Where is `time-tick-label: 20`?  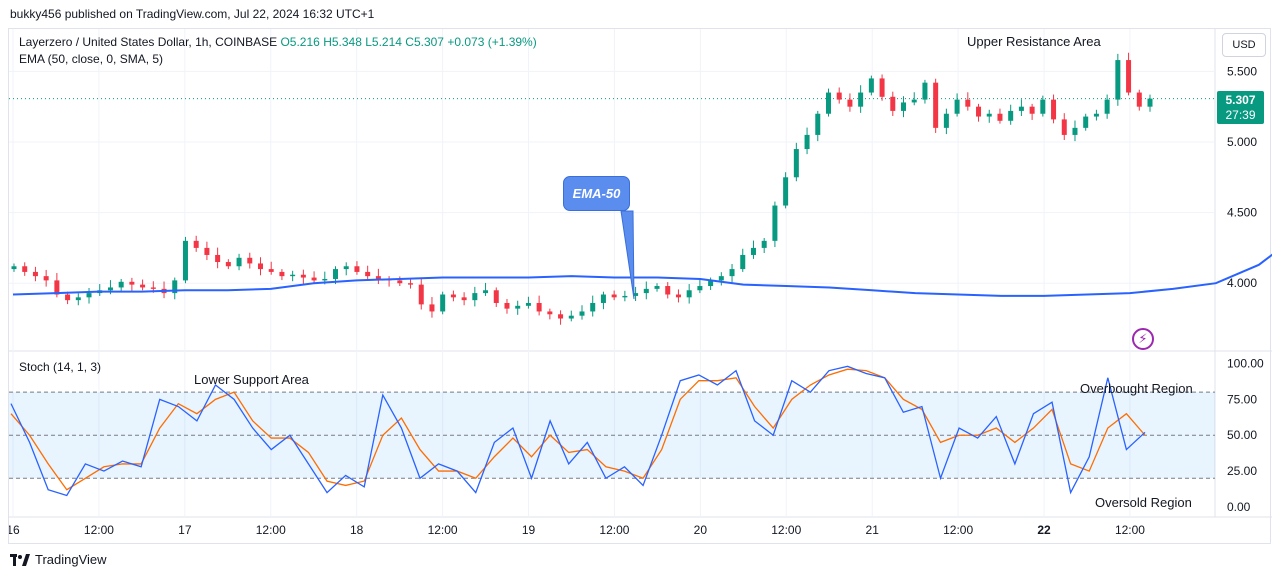 time-tick-label: 20 is located at coordinates (701, 530).